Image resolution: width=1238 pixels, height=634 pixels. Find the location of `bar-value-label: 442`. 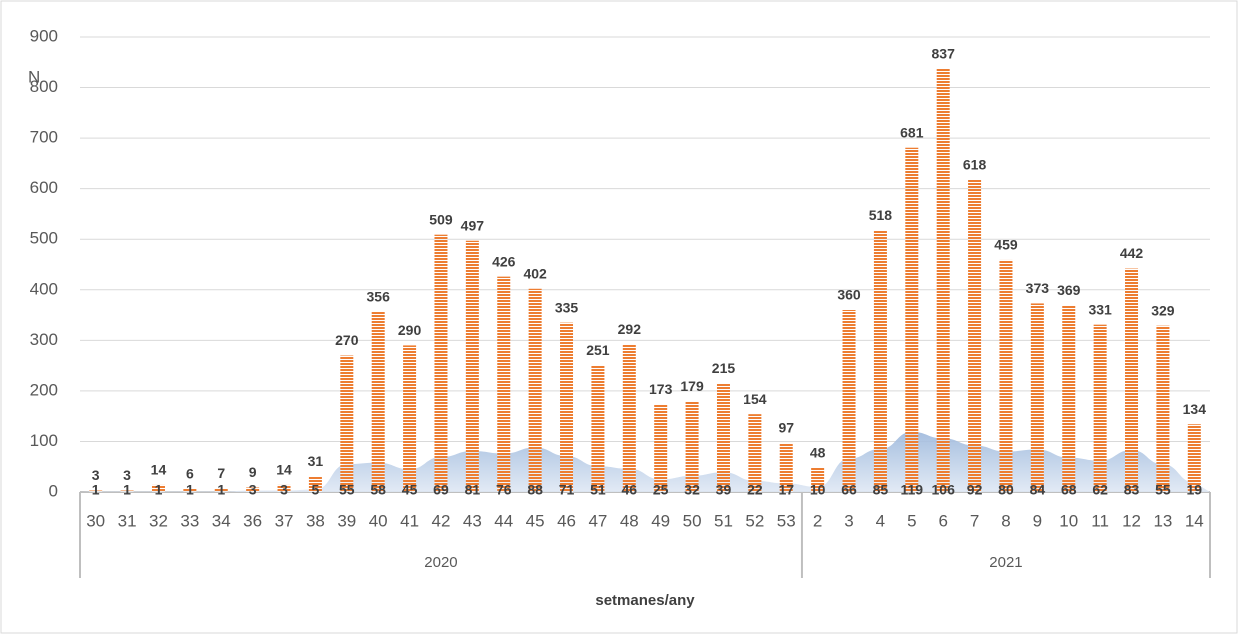

bar-value-label: 442 is located at coordinates (1132, 253).